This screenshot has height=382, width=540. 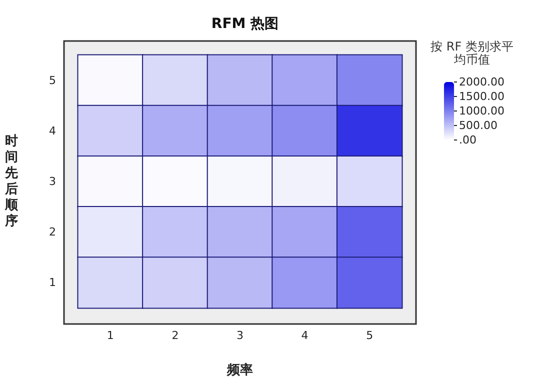 I want to click on color-bar-label: 2000.00, so click(x=481, y=82).